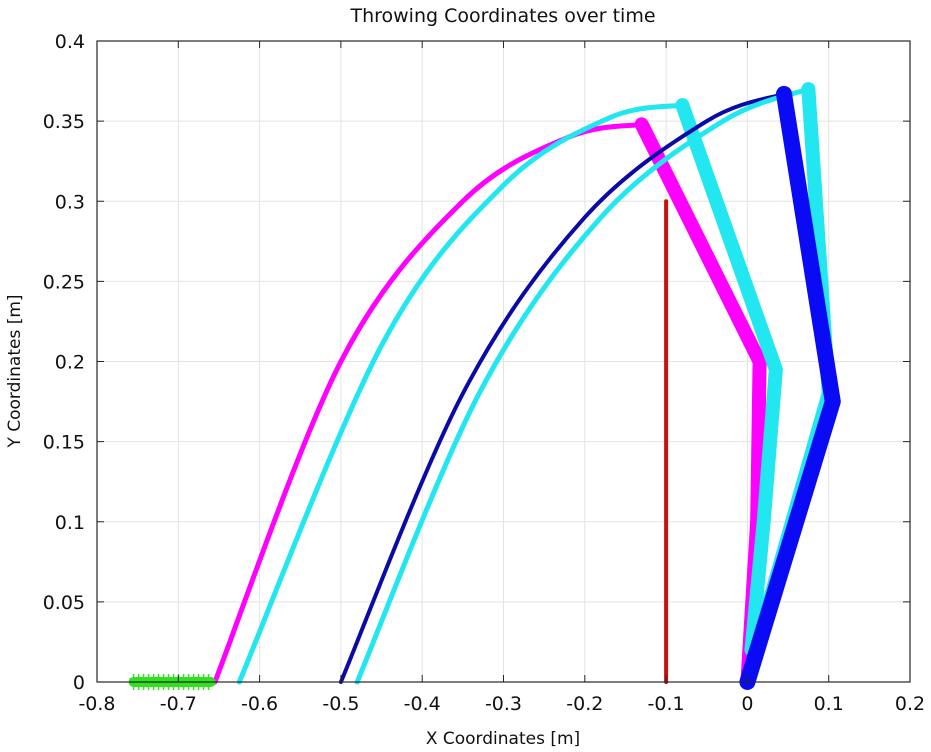  Describe the element at coordinates (79, 683) in the screenshot. I see `y-tick-label: 0` at that location.